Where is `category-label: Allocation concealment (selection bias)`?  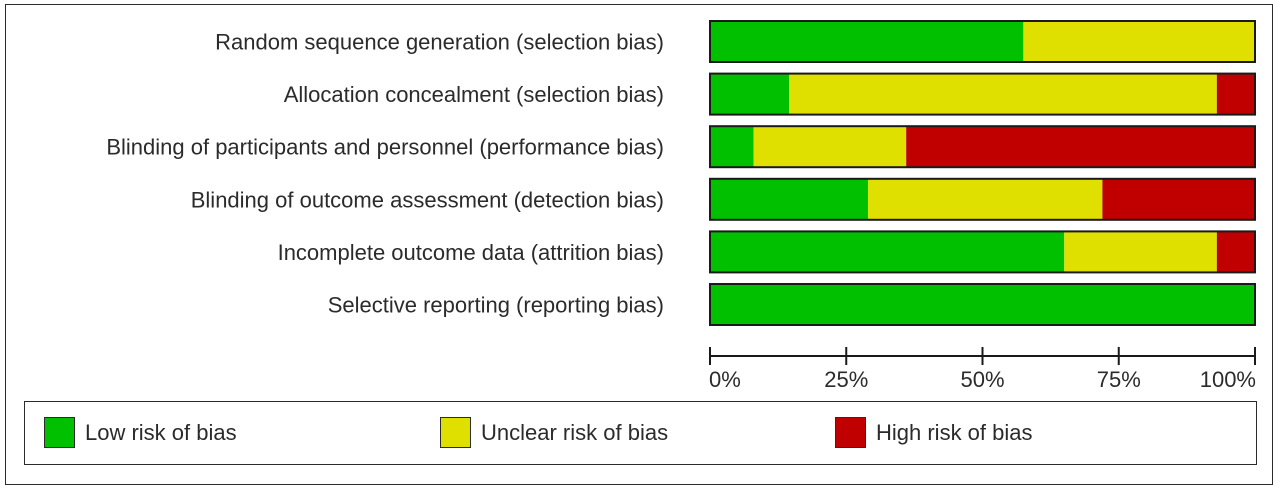
category-label: Allocation concealment (selection bias) is located at coordinates (474, 94).